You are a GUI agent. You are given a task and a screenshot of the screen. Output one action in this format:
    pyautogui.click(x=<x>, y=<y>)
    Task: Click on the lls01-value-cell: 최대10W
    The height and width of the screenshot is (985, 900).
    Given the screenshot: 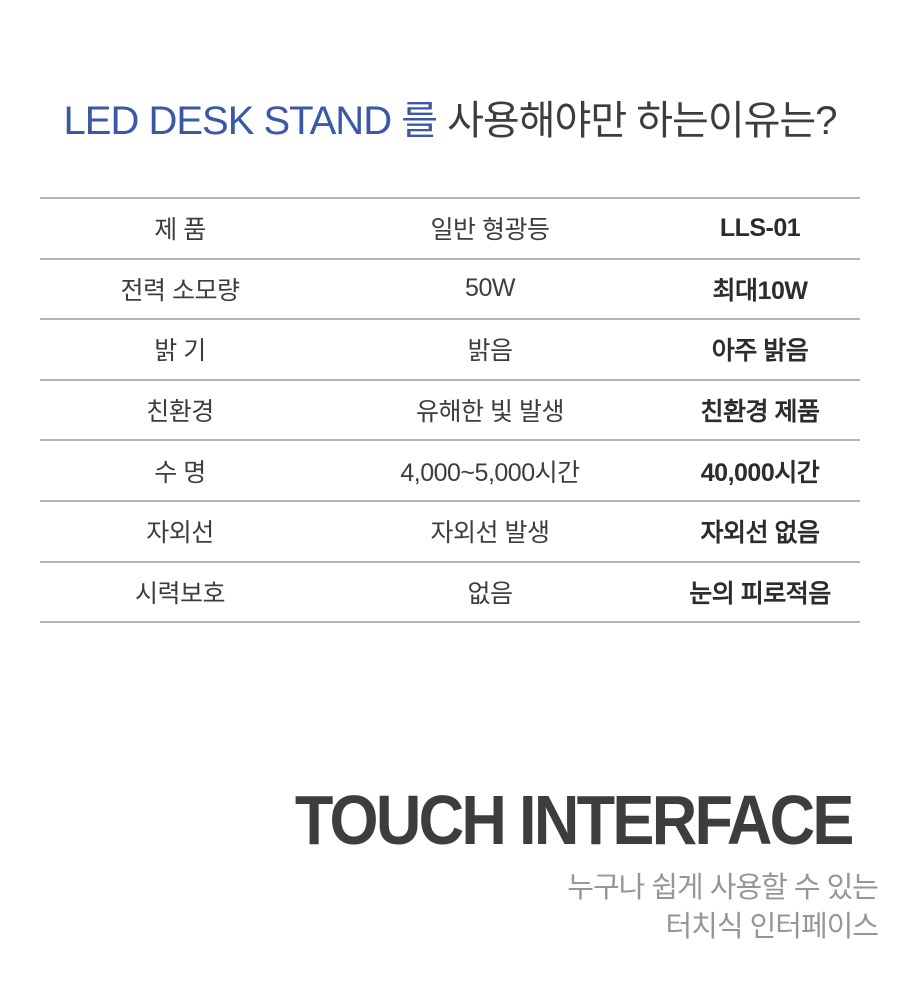 What is the action you would take?
    pyautogui.click(x=760, y=290)
    